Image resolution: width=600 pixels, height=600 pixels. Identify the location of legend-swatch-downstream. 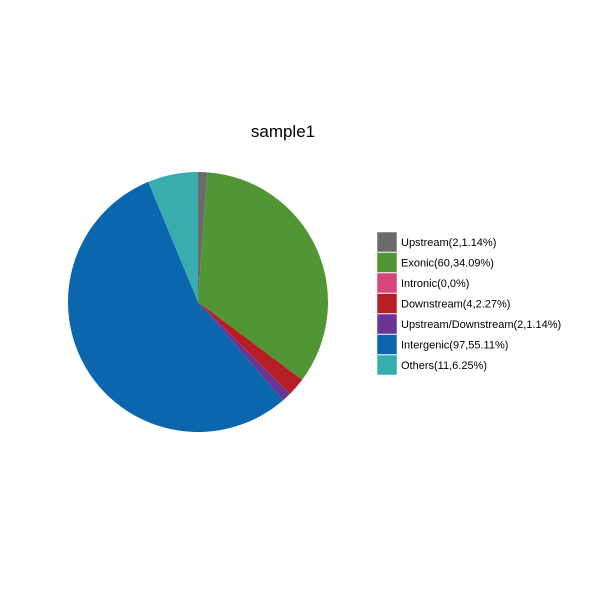
(387, 303).